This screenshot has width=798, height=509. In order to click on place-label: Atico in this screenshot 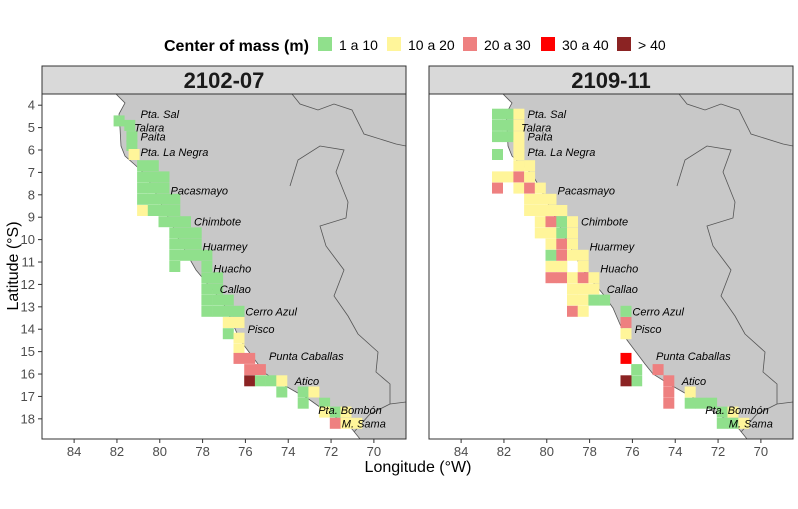, I will do `click(306, 382)`.